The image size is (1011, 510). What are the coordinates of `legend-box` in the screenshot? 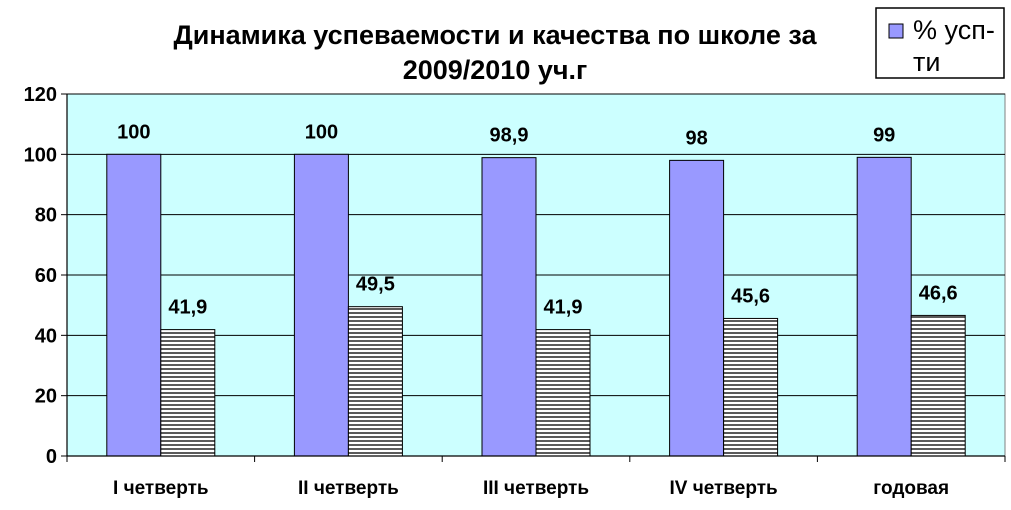 It's located at (940, 43).